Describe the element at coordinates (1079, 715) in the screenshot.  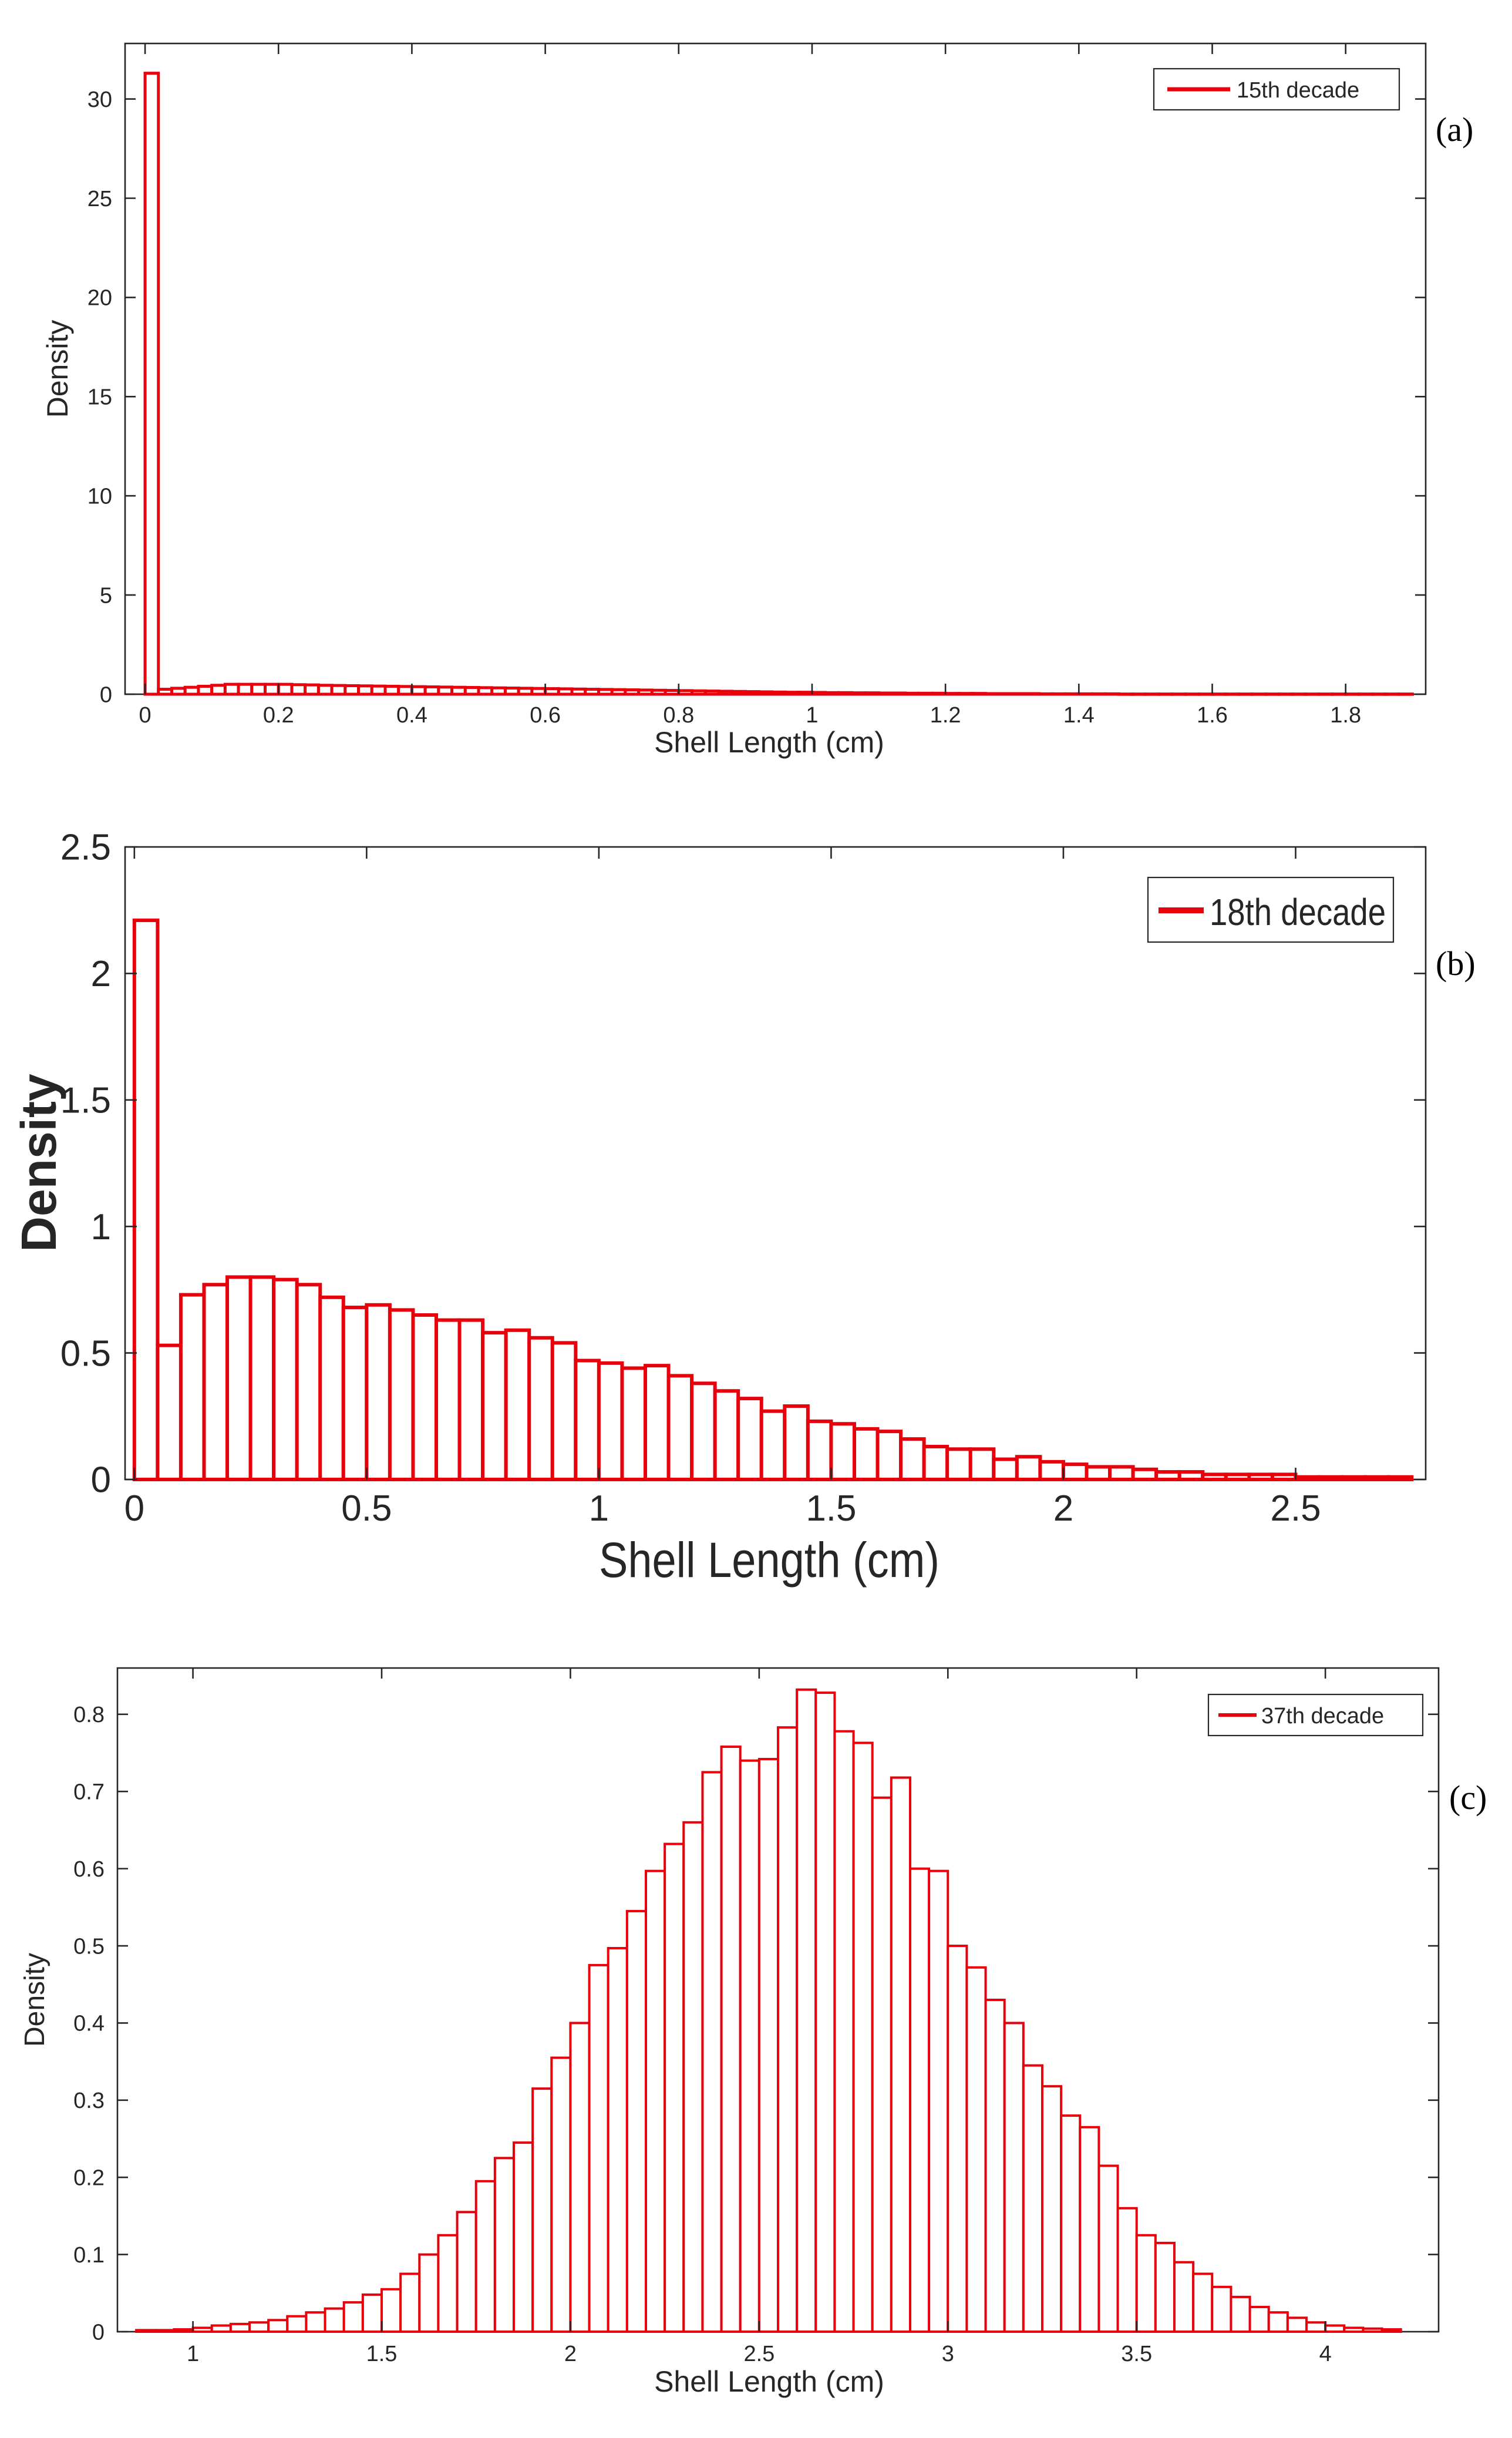
I see `x-tick-label: 1.4` at that location.